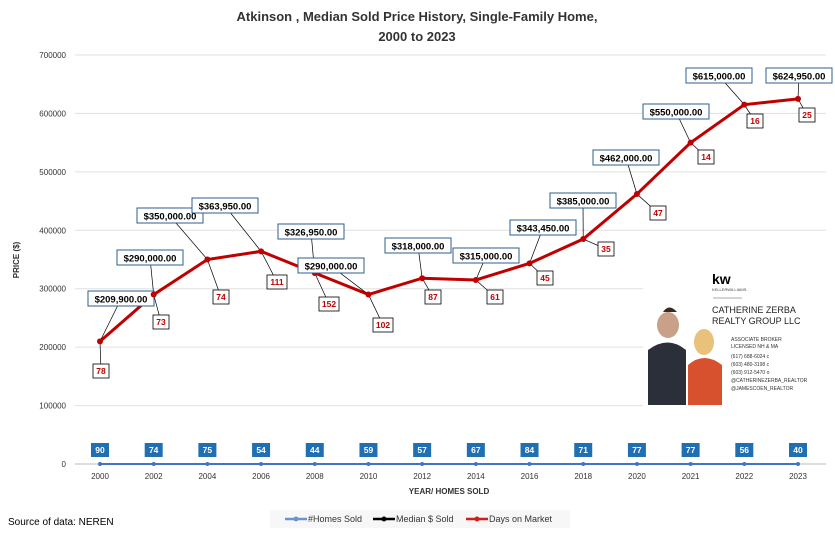 The height and width of the screenshot is (534, 835). I want to click on days-on-market-label: 14, so click(706, 157).